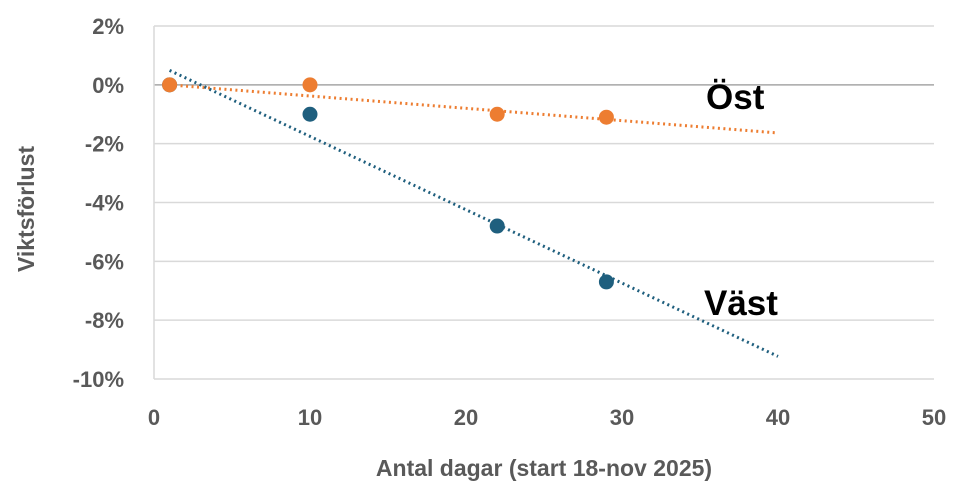  I want to click on y-tick-label: -6%, so click(104, 261).